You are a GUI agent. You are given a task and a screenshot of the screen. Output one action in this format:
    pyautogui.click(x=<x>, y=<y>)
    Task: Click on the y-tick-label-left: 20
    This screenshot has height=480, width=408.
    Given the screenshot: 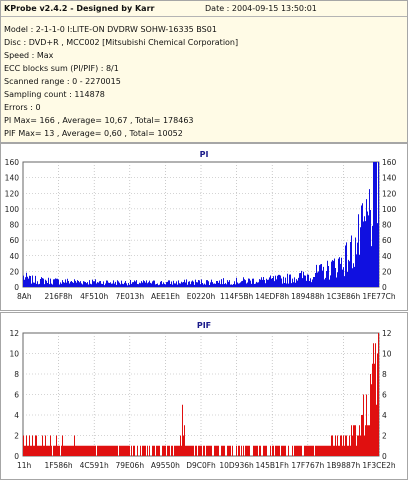 What is the action you would take?
    pyautogui.click(x=14, y=271)
    